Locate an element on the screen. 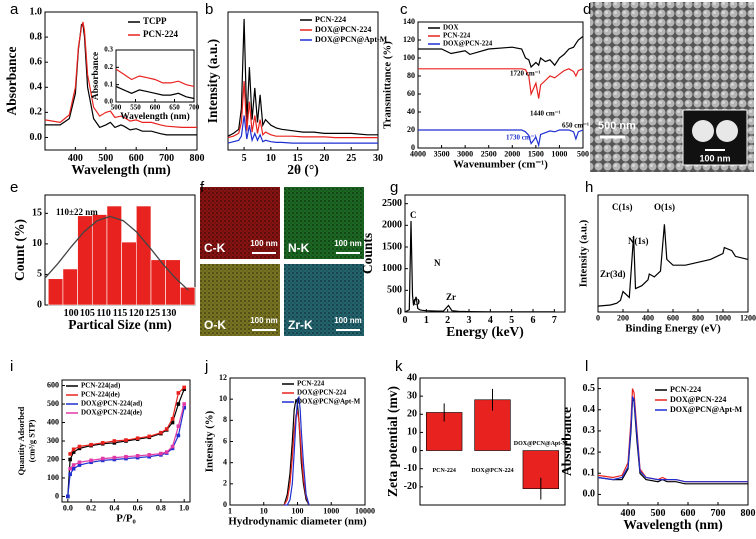  annotation: 1730 cm⁻¹ is located at coordinates (521, 138).